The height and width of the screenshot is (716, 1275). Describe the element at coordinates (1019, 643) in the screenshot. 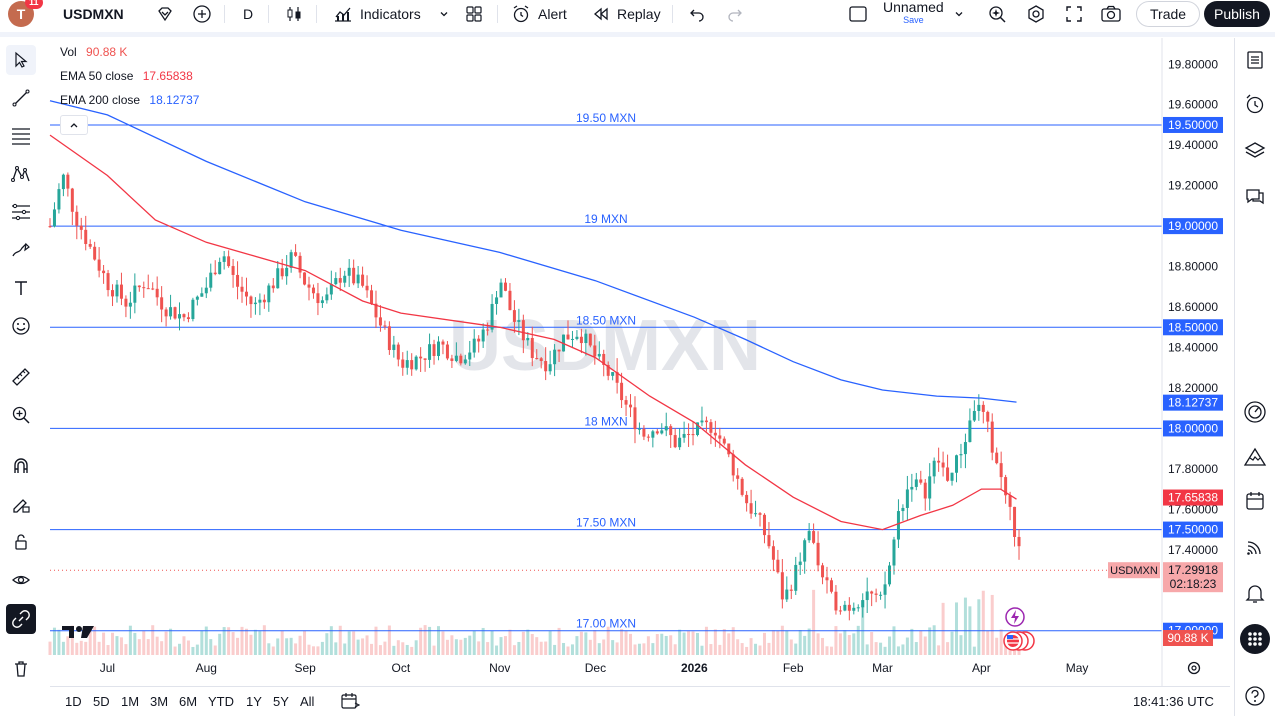

I see `economic-event-markers` at that location.